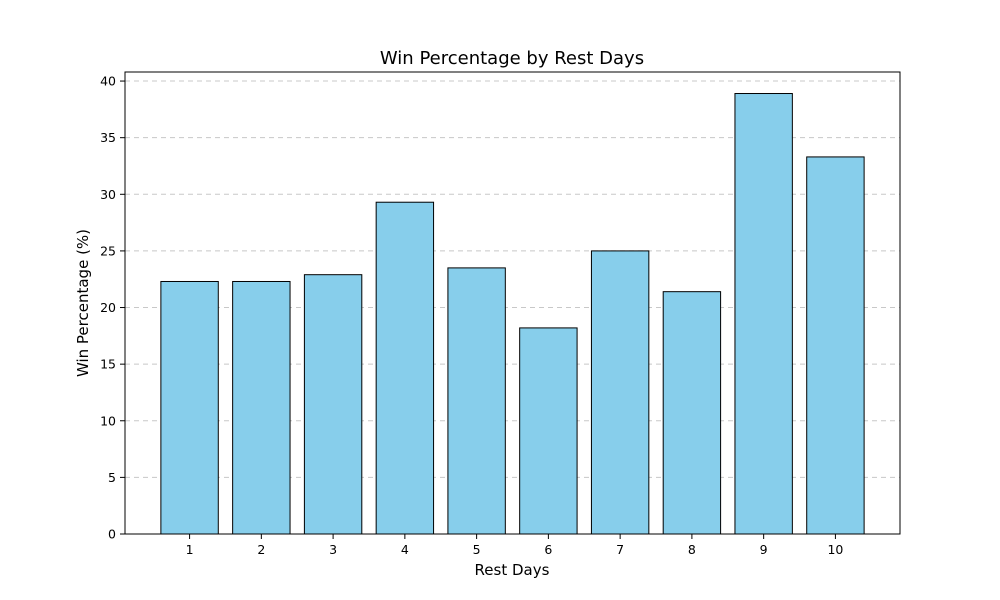 This screenshot has height=600, width=1000. Describe the element at coordinates (261, 549) in the screenshot. I see `x-tick-label: 2` at that location.